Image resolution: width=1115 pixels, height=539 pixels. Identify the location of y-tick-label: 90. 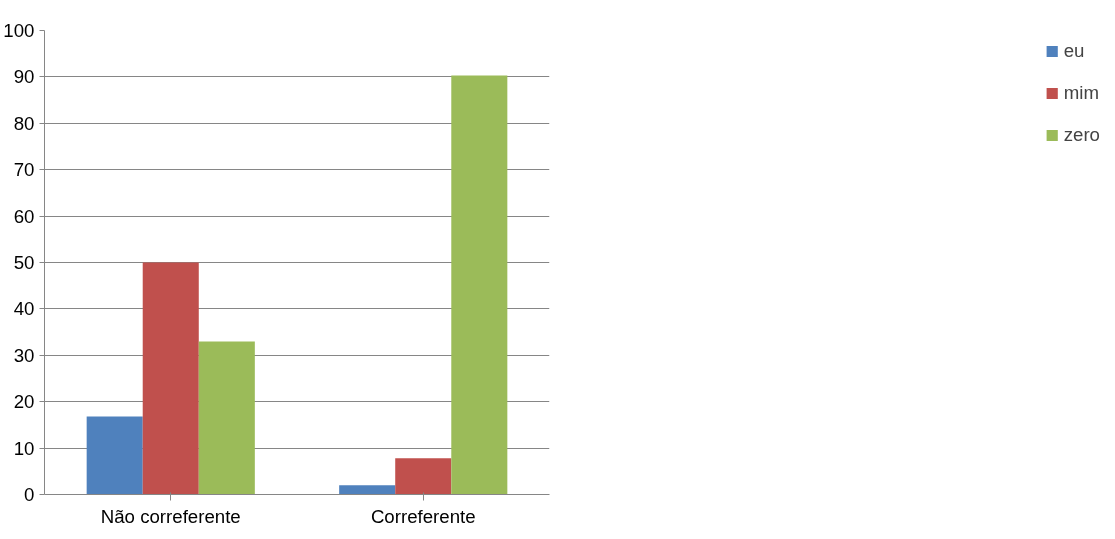
(24, 77).